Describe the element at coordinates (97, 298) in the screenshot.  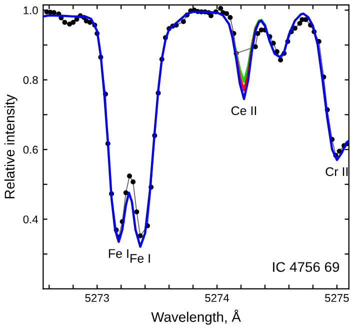
I see `x-tick-label: 5273` at that location.